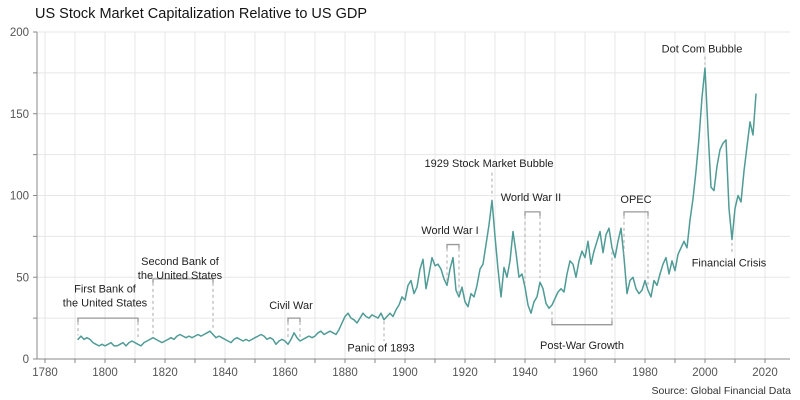 Image resolution: width=800 pixels, height=400 pixels. What do you see at coordinates (765, 373) in the screenshot?
I see `x-tick-label: 2020` at bounding box center [765, 373].